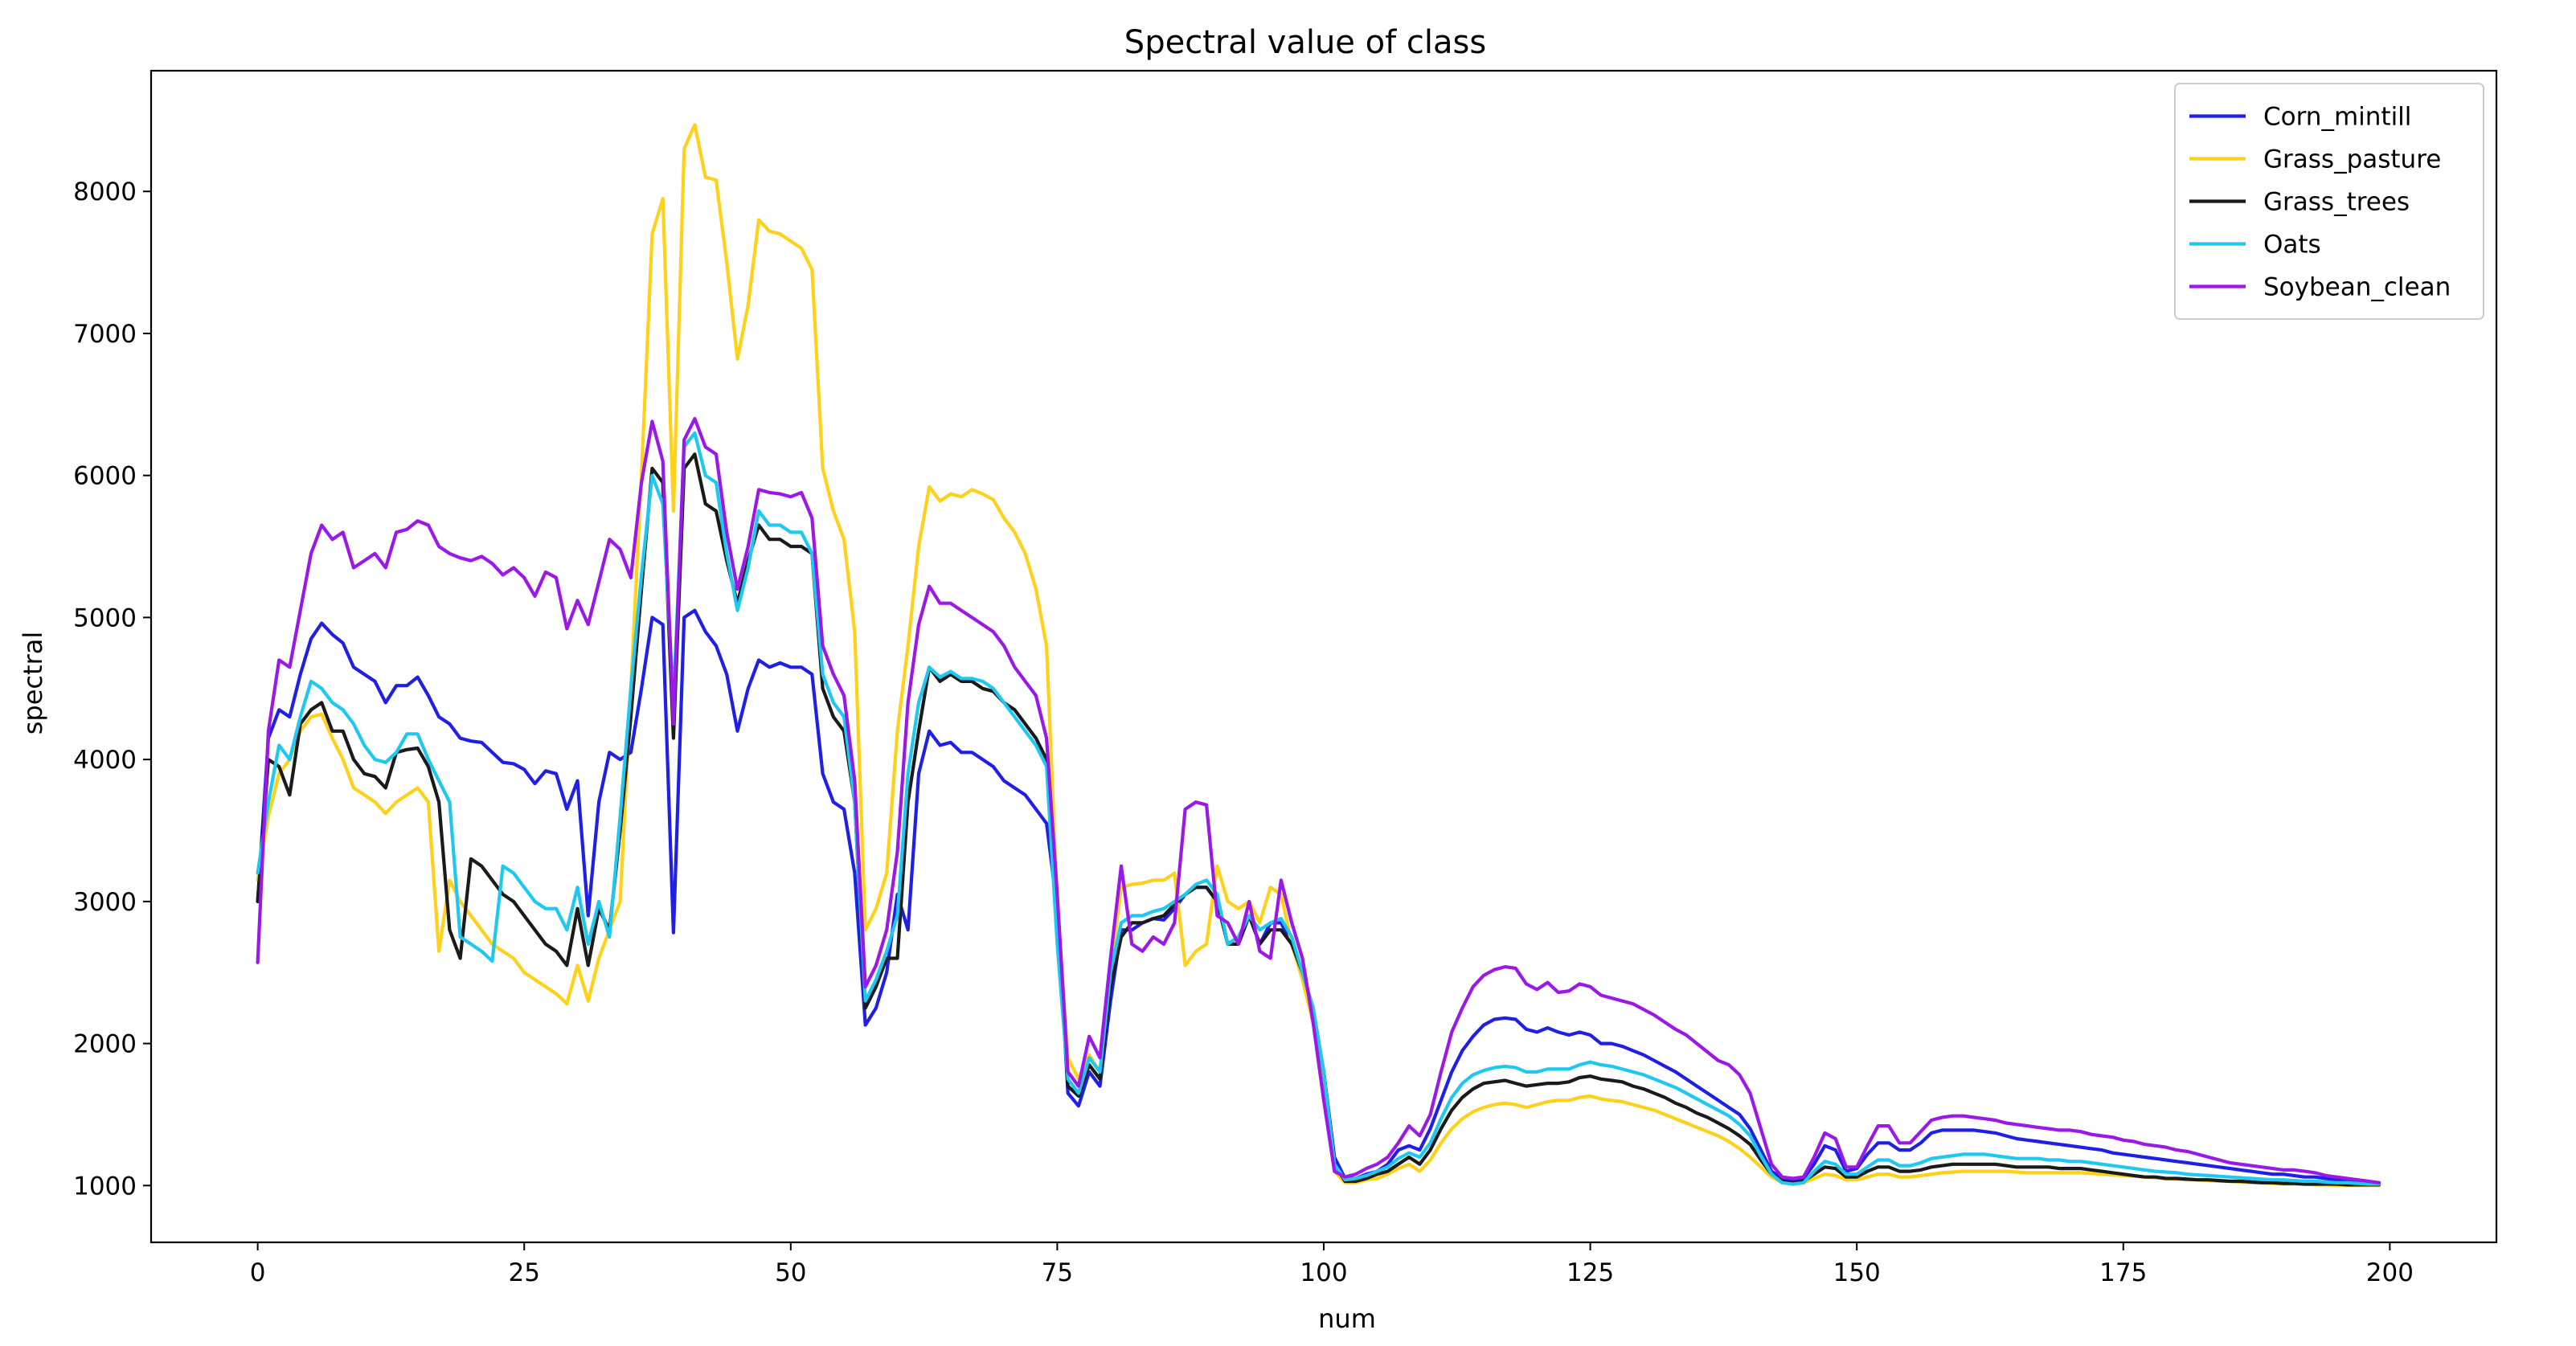 The image size is (2576, 1346). What do you see at coordinates (105, 902) in the screenshot?
I see `y-tick-label: 3000` at bounding box center [105, 902].